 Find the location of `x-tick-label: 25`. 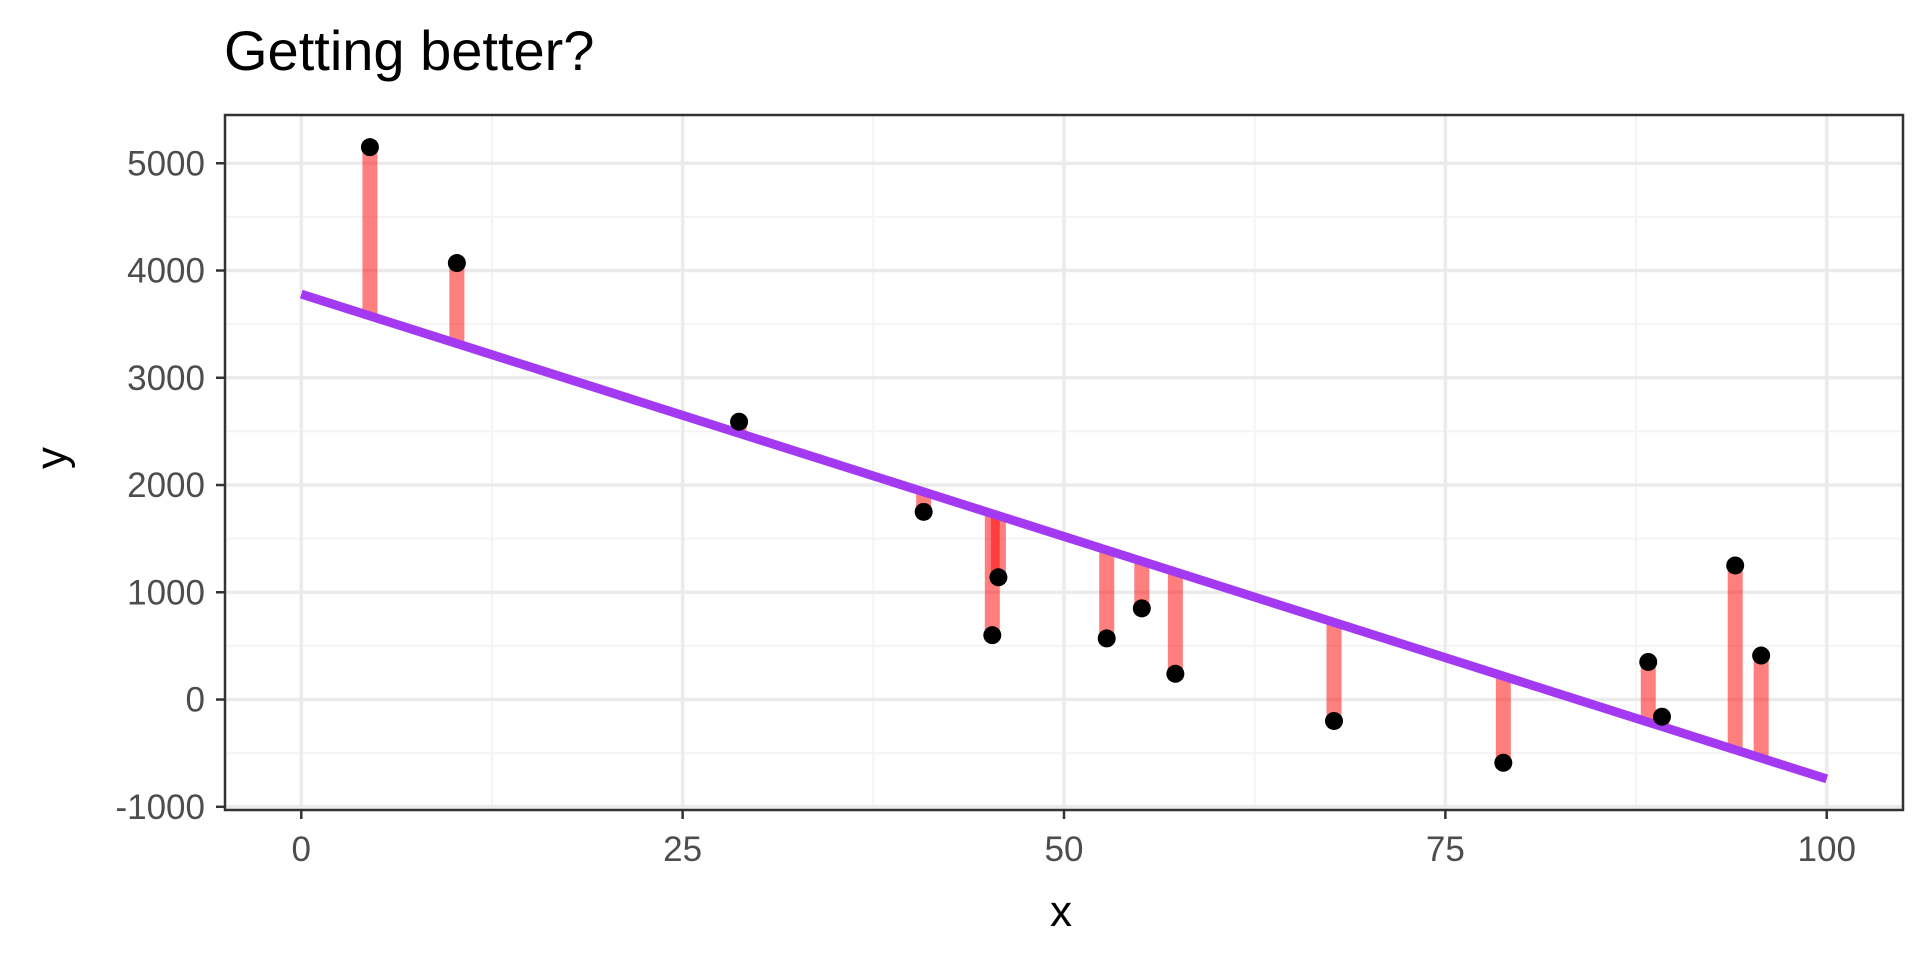

x-tick-label: 25 is located at coordinates (682, 849).